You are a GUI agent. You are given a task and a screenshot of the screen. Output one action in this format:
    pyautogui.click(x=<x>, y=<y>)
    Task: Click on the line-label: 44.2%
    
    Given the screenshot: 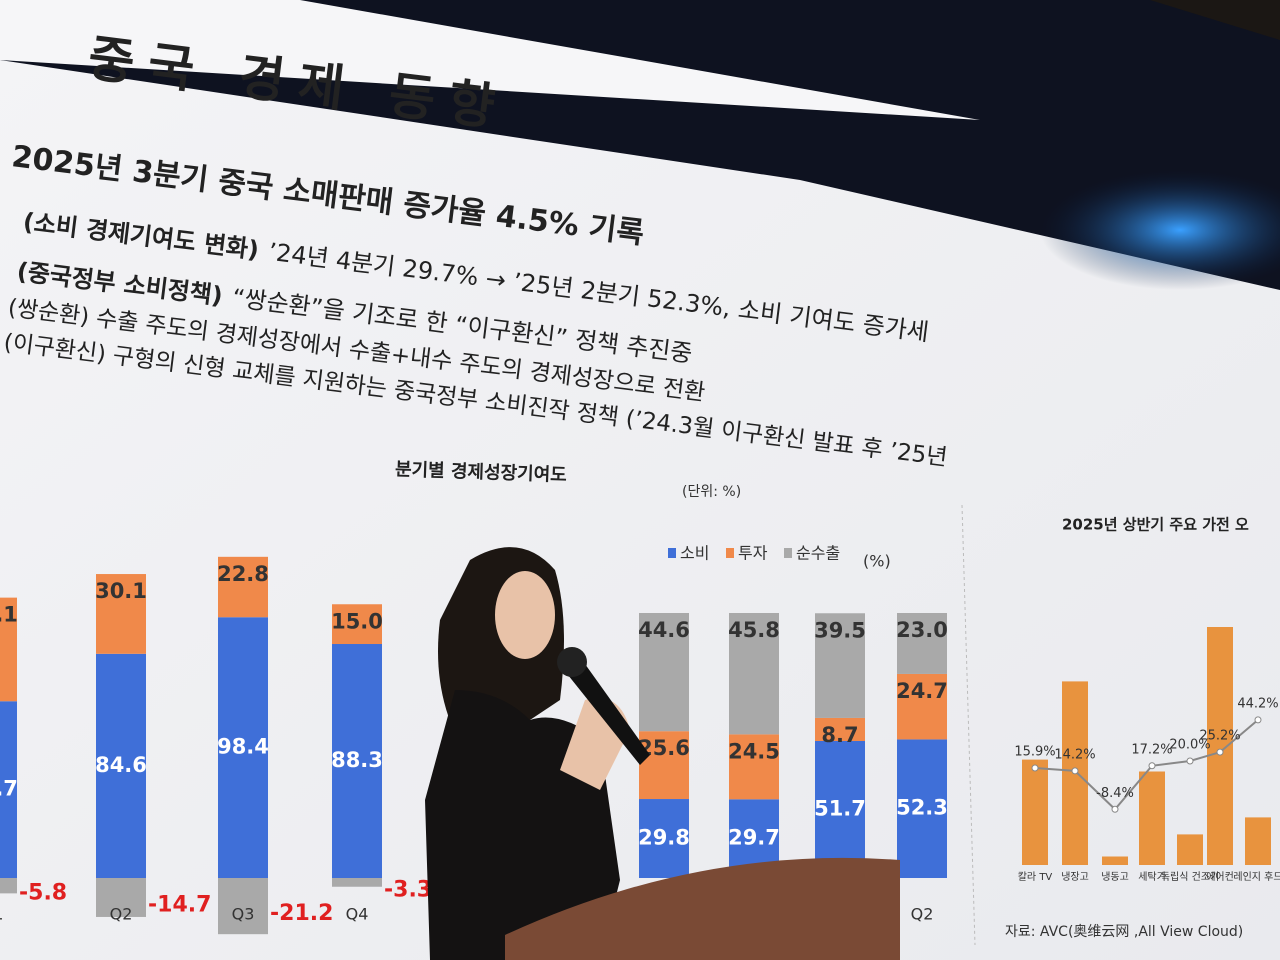 What is the action you would take?
    pyautogui.click(x=1257, y=703)
    